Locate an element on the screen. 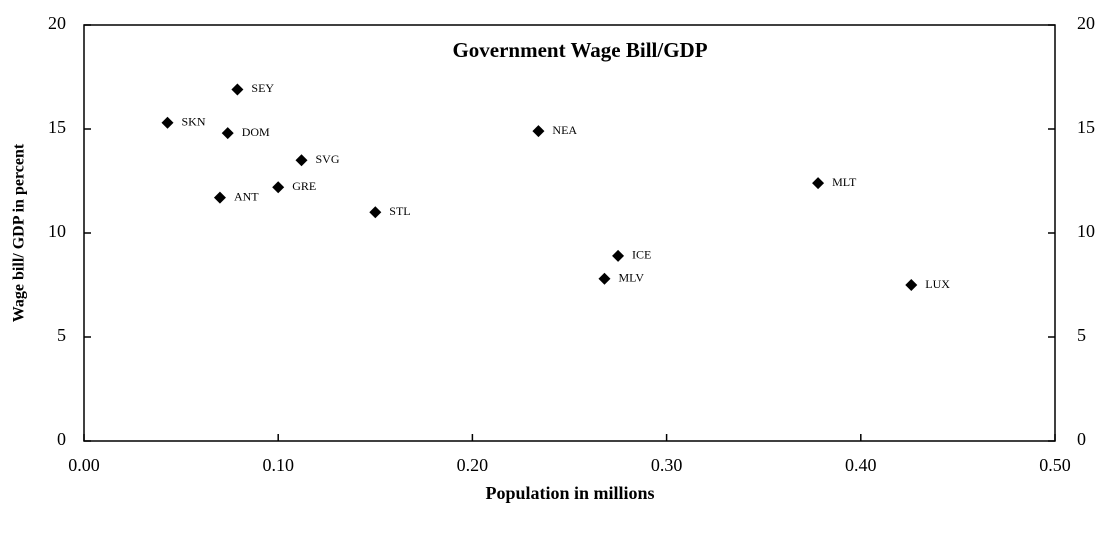 Image resolution: width=1101 pixels, height=533 pixels. chart-title: Government Wage Bill/GDP is located at coordinates (579, 50).